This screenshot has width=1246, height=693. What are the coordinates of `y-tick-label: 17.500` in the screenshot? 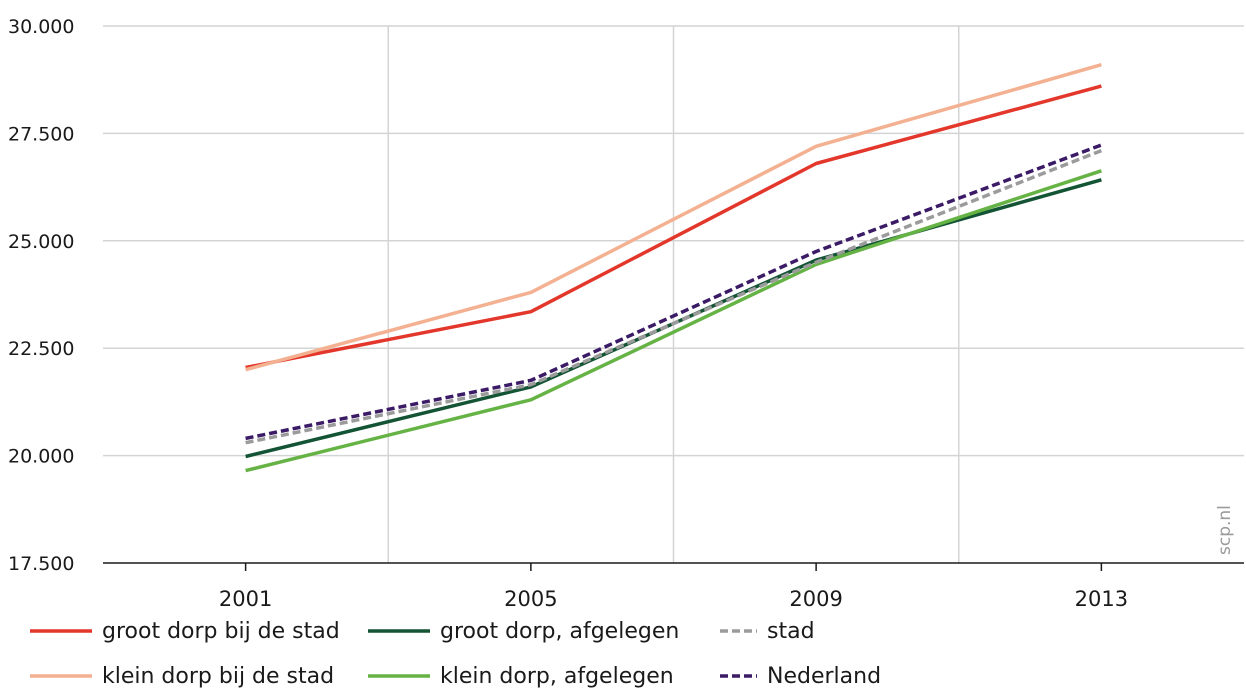 It's located at (41, 564).